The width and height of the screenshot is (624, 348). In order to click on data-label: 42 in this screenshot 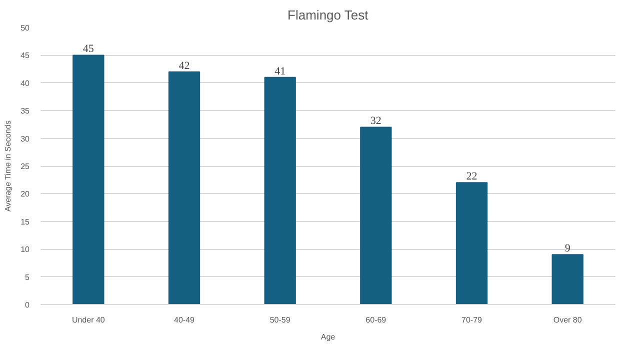, I will do `click(184, 66)`.